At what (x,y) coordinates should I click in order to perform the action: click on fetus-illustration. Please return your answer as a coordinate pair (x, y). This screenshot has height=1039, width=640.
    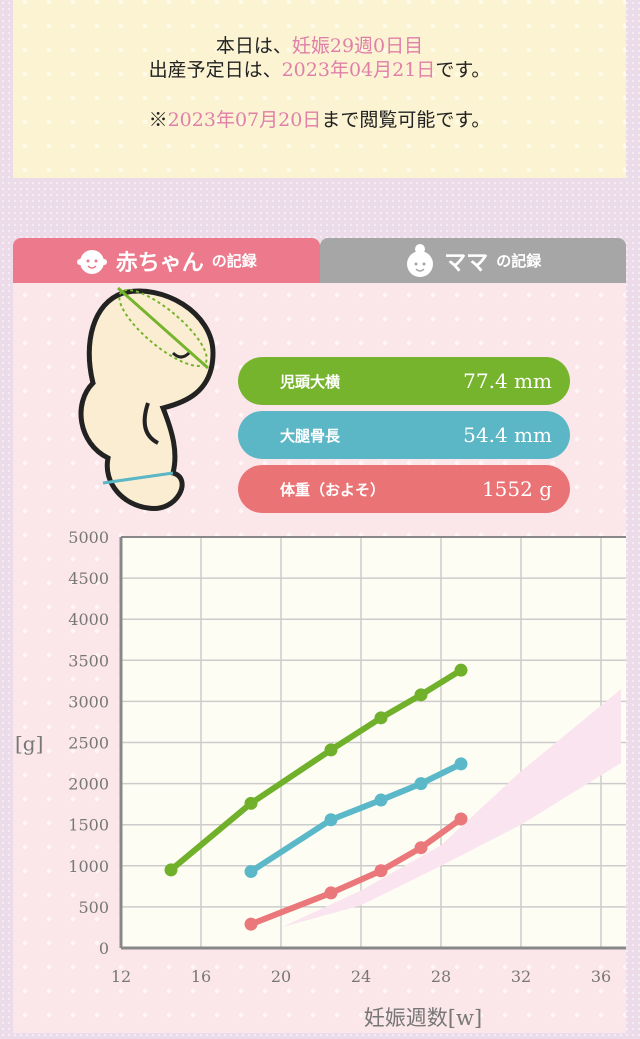
    Looking at the image, I should click on (147, 398).